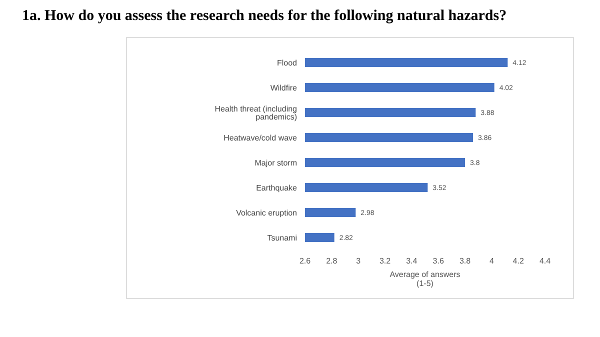  Describe the element at coordinates (425, 279) in the screenshot. I see `x-axis-title: Average of answers (1-5)` at that location.